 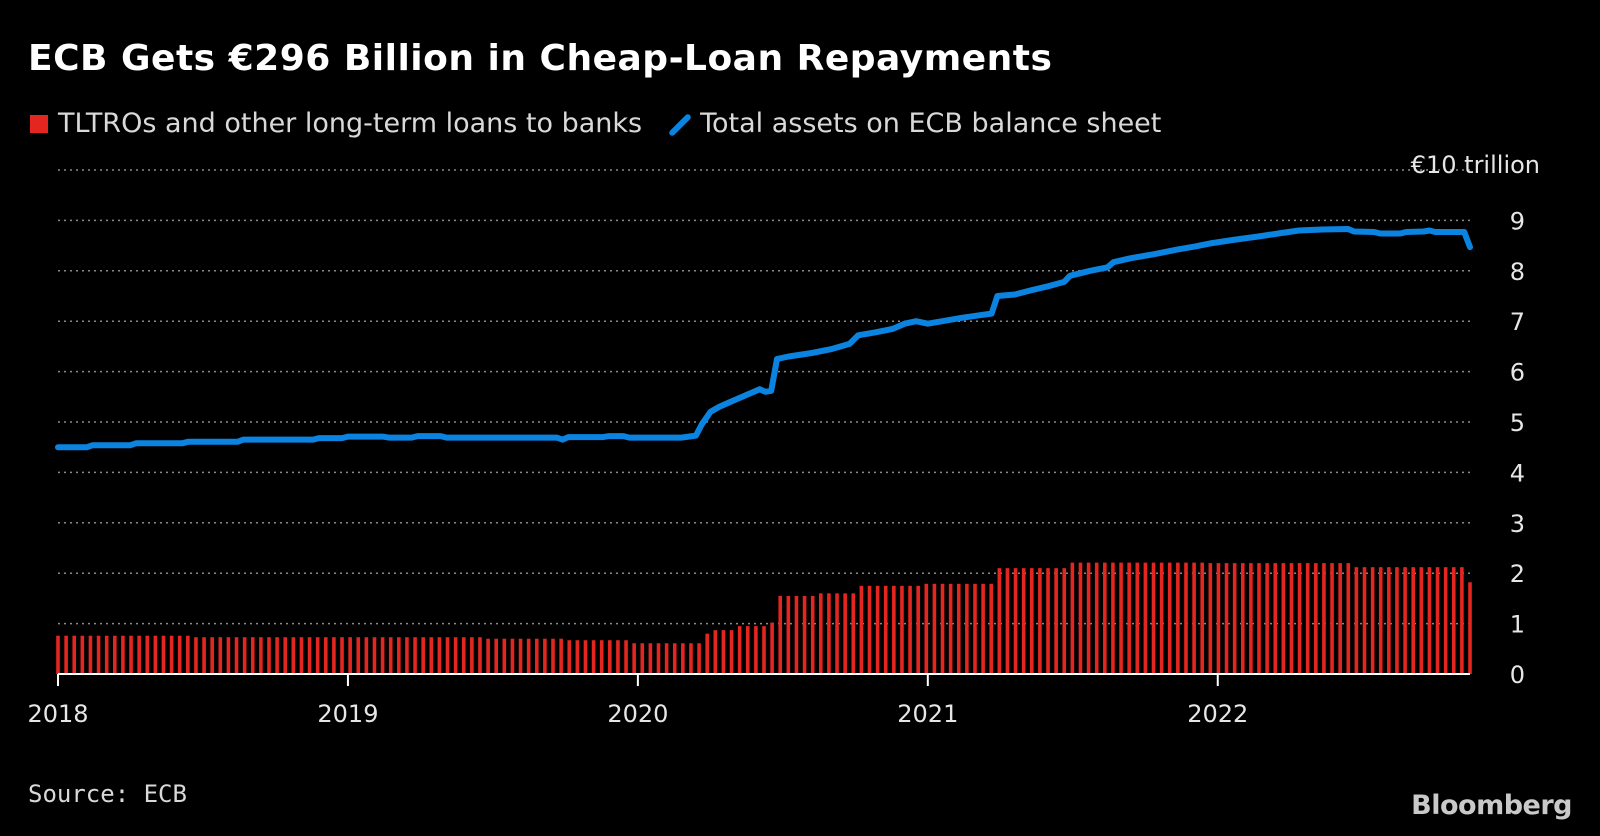 What do you see at coordinates (1517, 574) in the screenshot?
I see `y-tick-label-2: 2` at bounding box center [1517, 574].